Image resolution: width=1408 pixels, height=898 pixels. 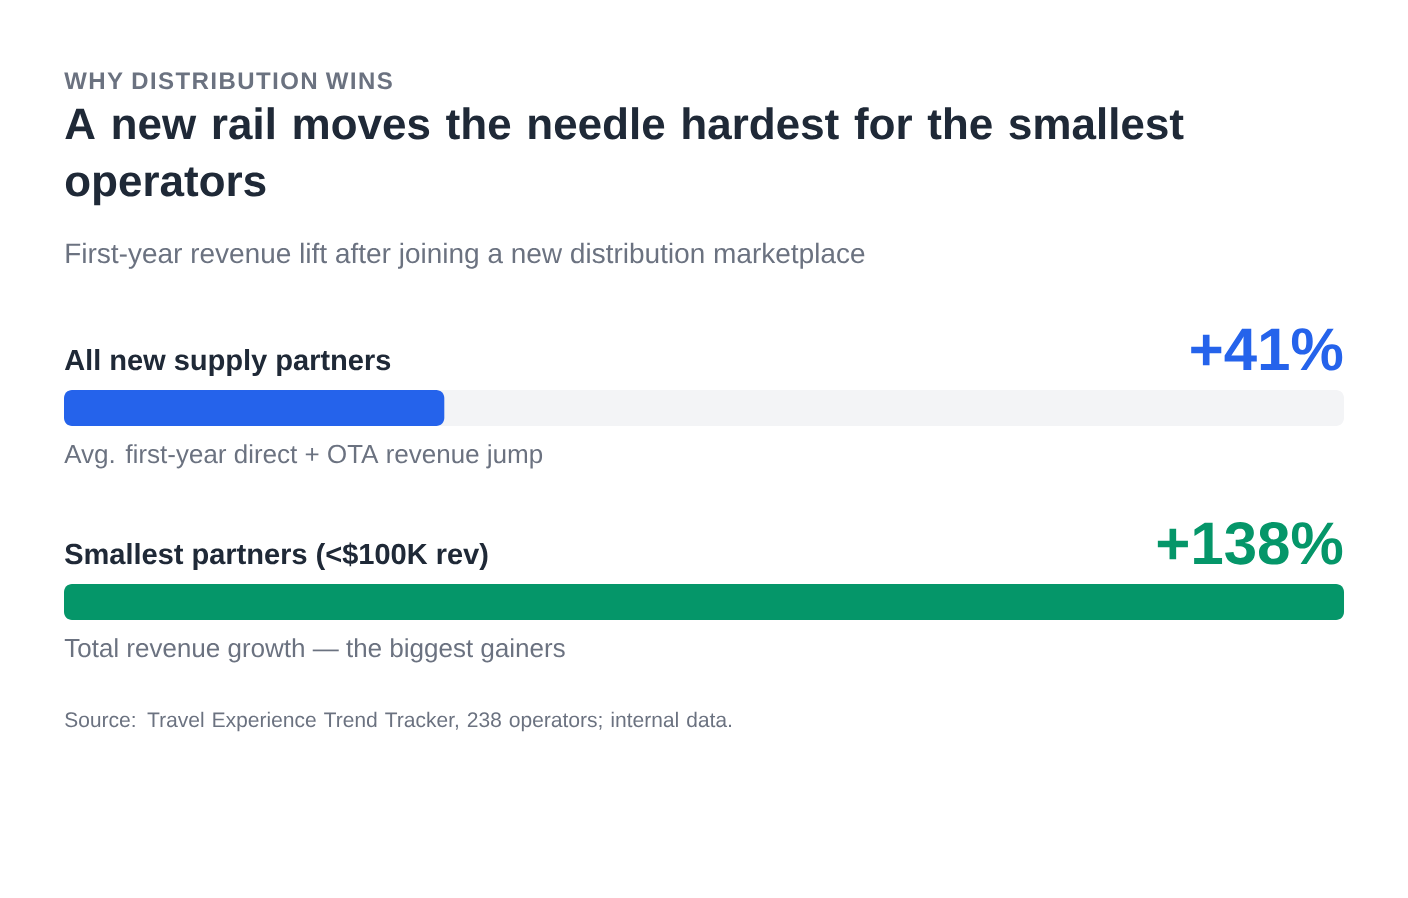 What do you see at coordinates (227, 362) in the screenshot?
I see `y-tick-label: All new supply partners` at bounding box center [227, 362].